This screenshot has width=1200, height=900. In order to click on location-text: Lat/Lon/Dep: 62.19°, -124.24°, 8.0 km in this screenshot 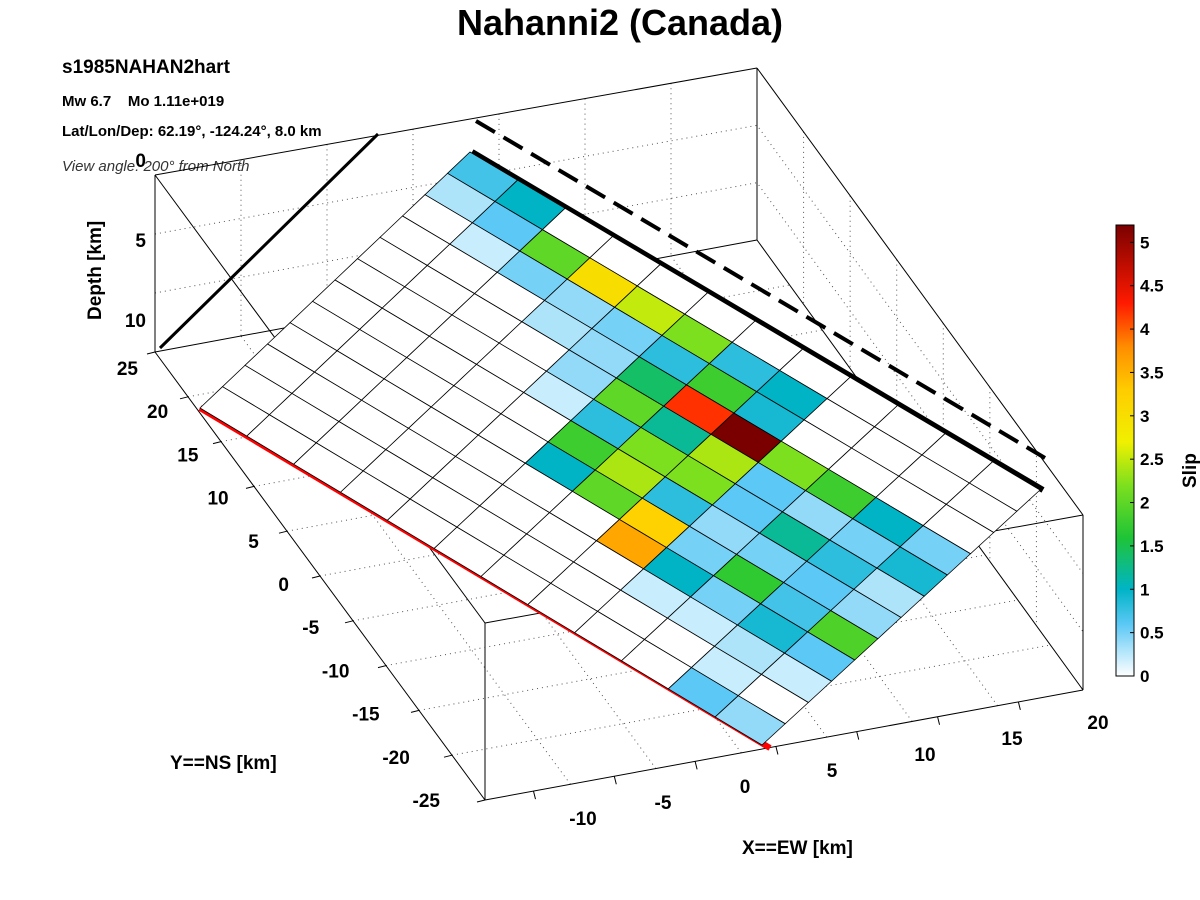, I will do `click(192, 131)`.